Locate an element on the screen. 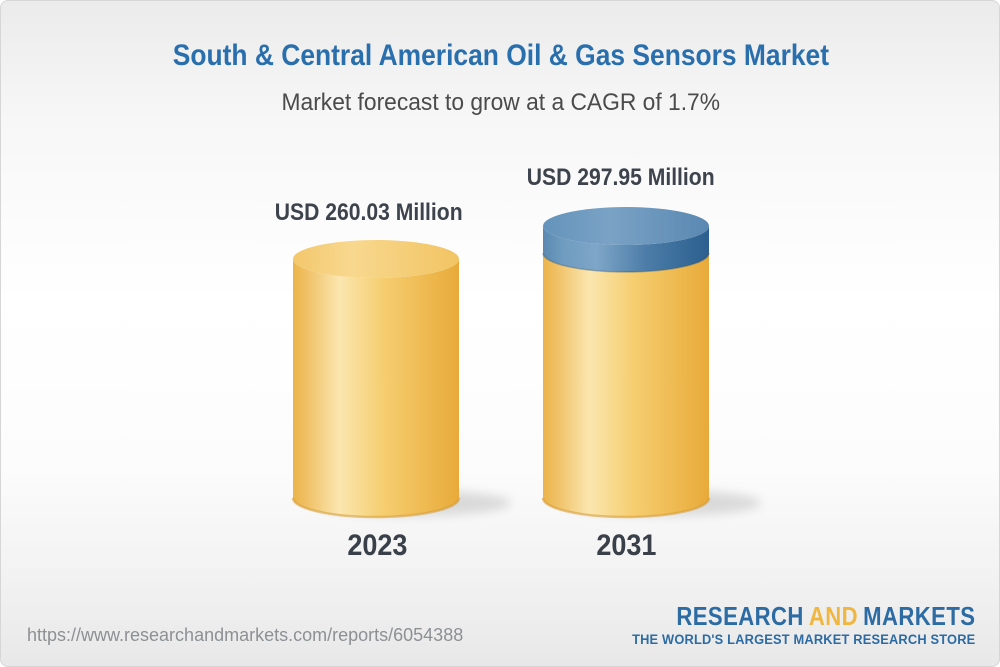 This screenshot has height=667, width=1000. category-label-2023: 2023 is located at coordinates (377, 545).